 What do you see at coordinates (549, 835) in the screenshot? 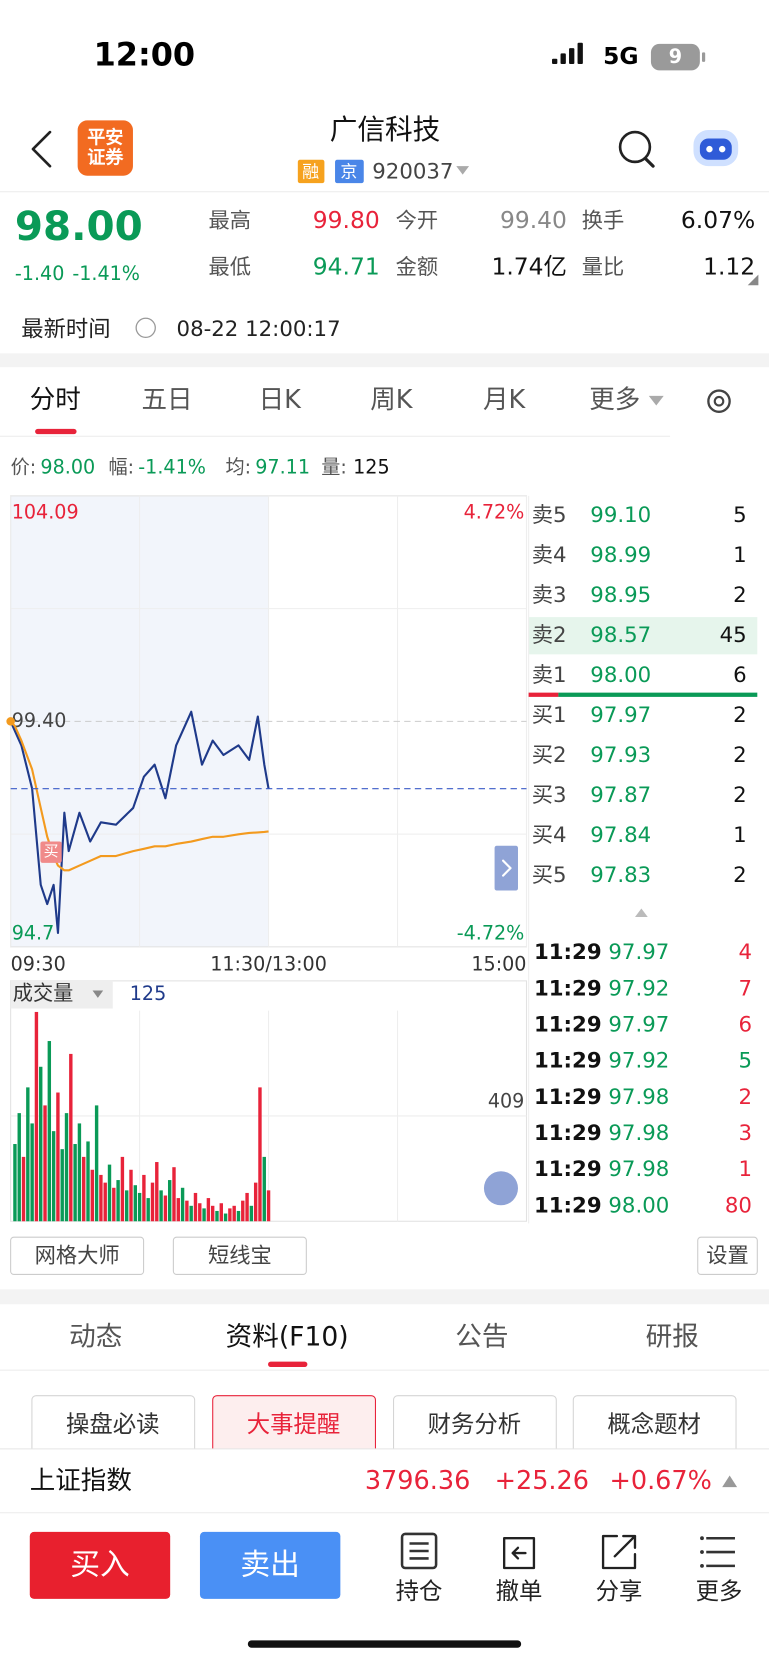
I see `book-label: 买4` at bounding box center [549, 835].